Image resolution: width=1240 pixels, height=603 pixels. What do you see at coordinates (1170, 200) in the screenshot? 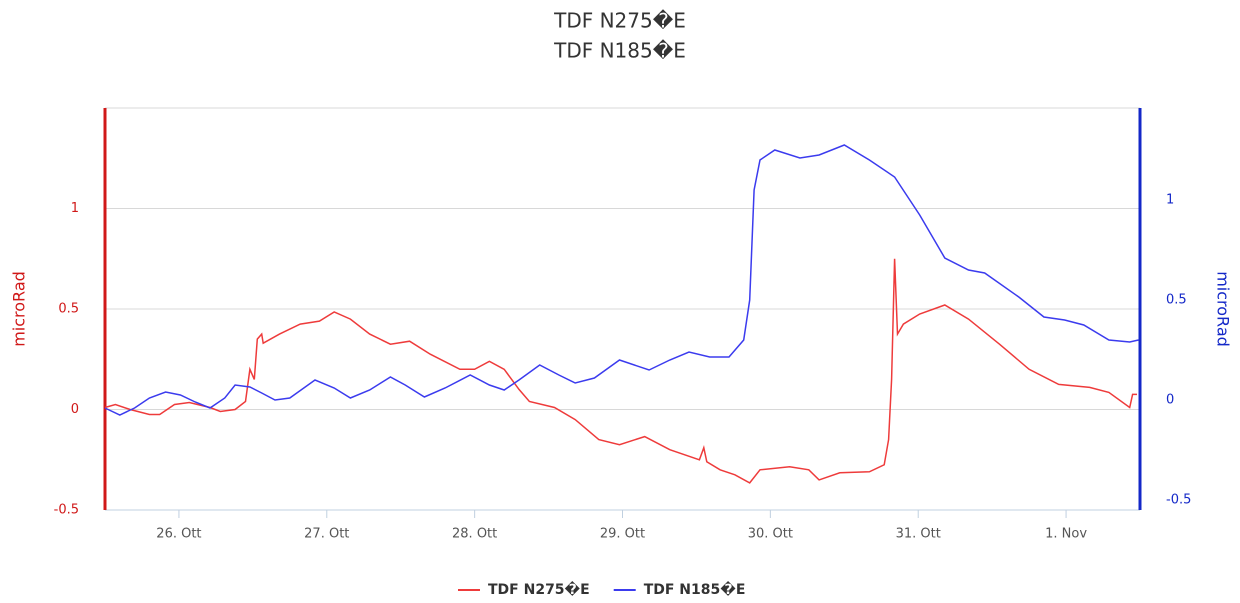
I see `y2-tick-label: 1` at bounding box center [1170, 200].